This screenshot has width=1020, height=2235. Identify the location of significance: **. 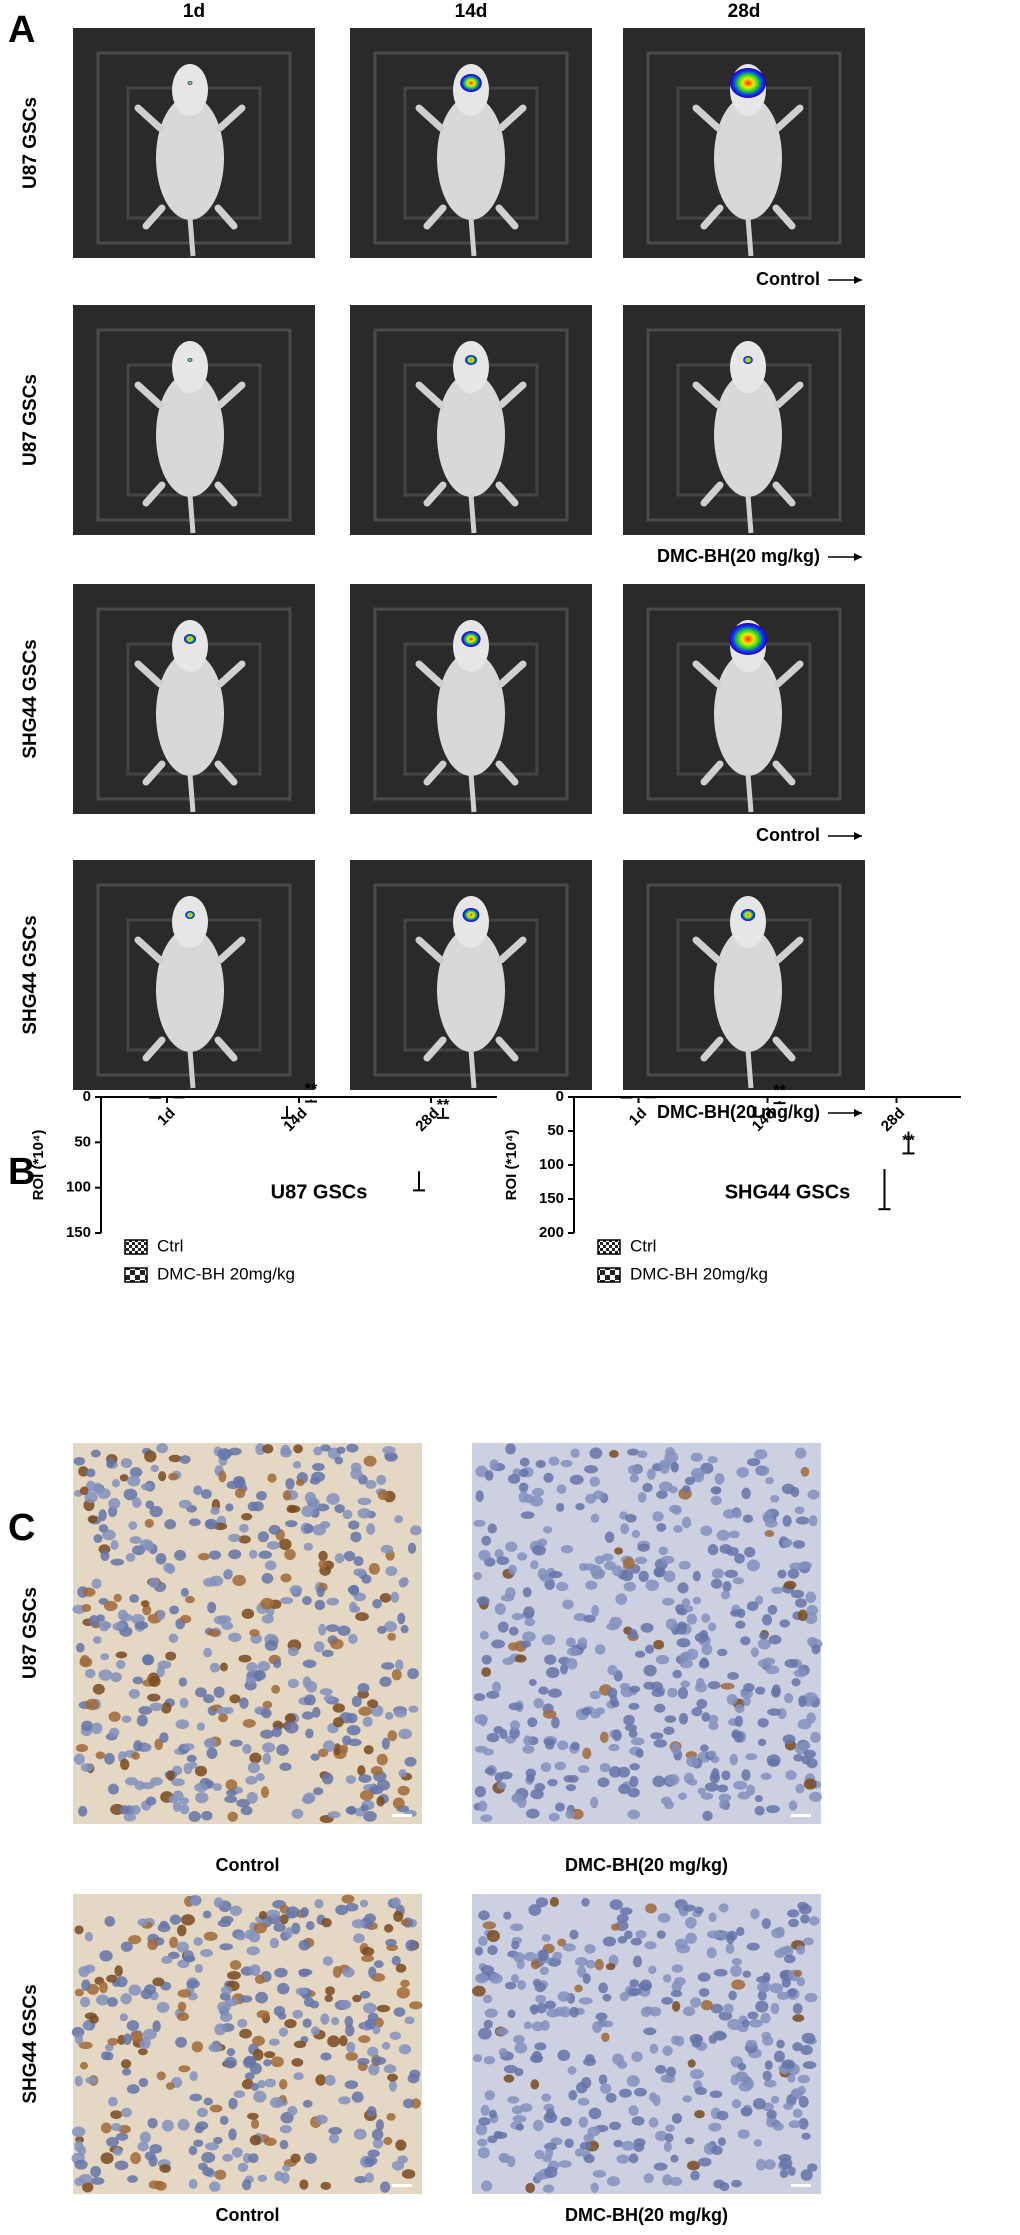
(443, 1105).